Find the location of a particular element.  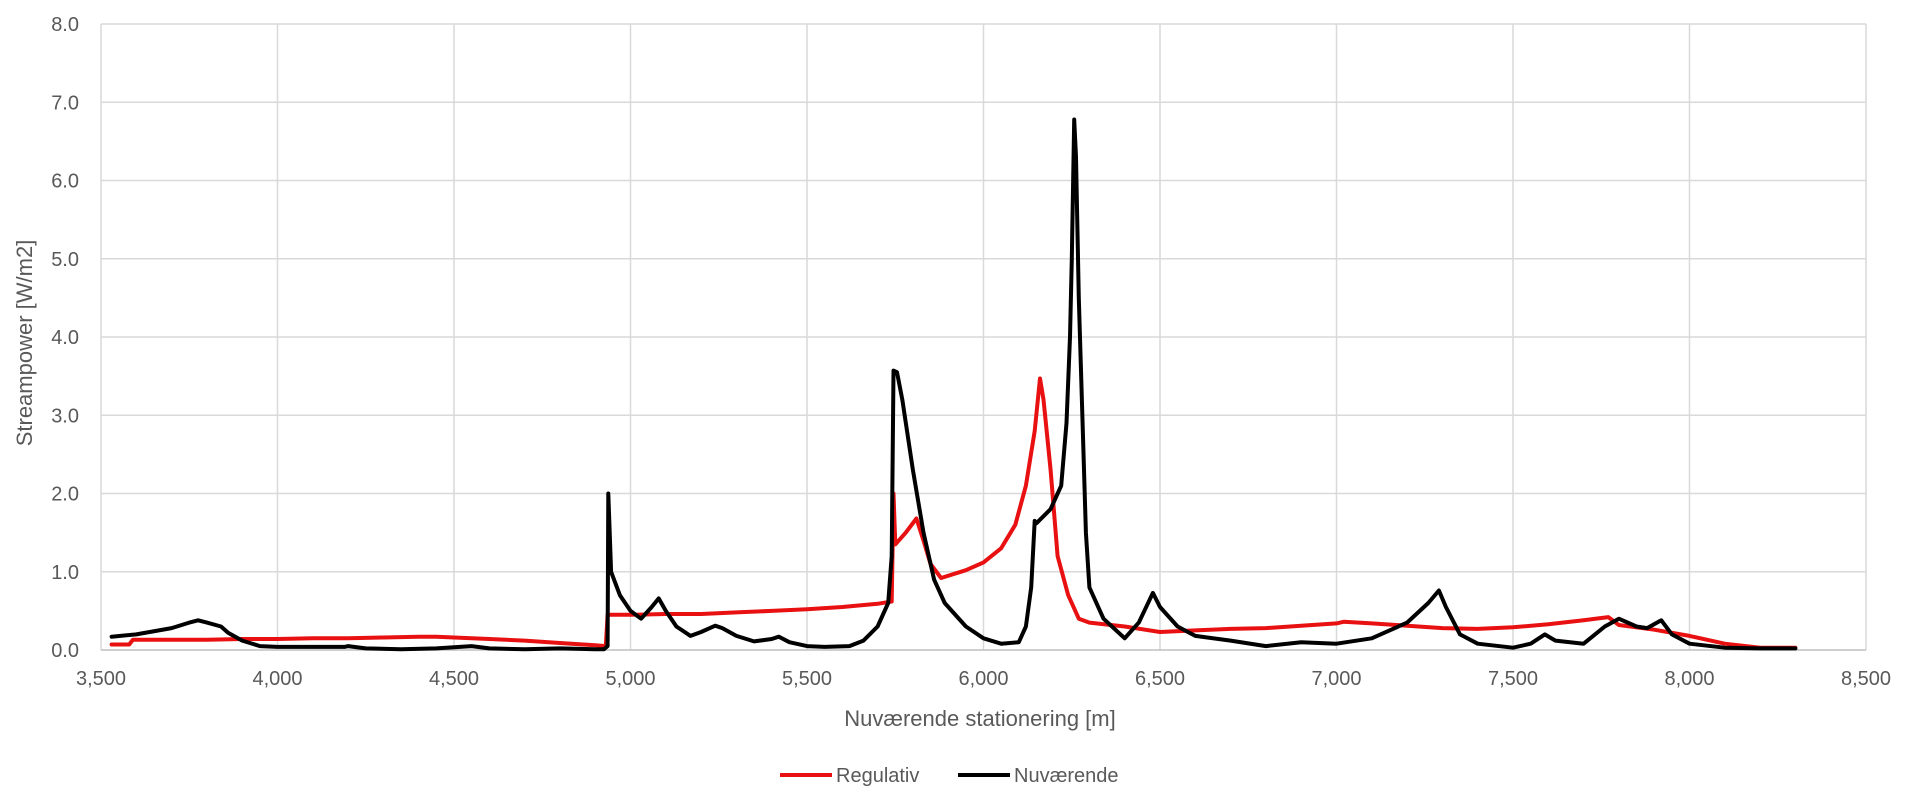

x-tick-label: 7,500 is located at coordinates (1513, 679).